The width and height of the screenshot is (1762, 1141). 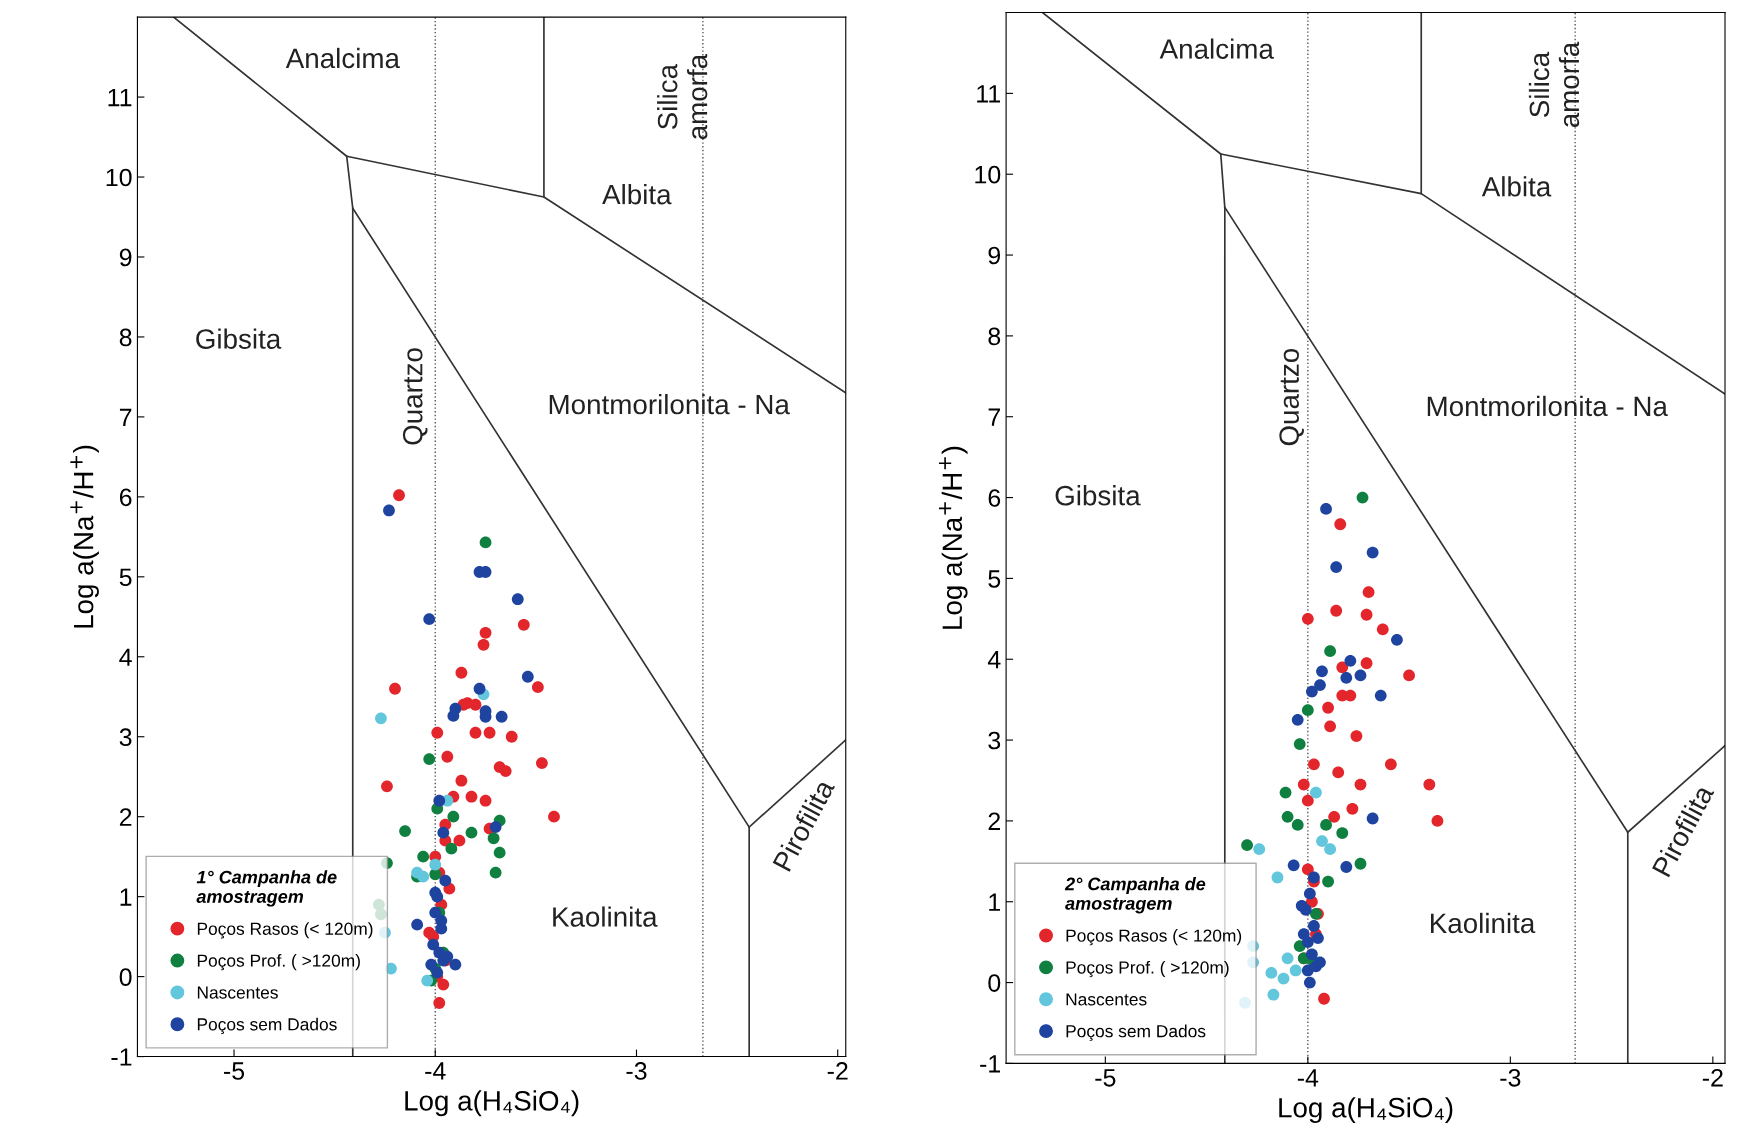 What do you see at coordinates (1135, 895) in the screenshot?
I see `legend-title: 2° Campanha de amostragem` at bounding box center [1135, 895].